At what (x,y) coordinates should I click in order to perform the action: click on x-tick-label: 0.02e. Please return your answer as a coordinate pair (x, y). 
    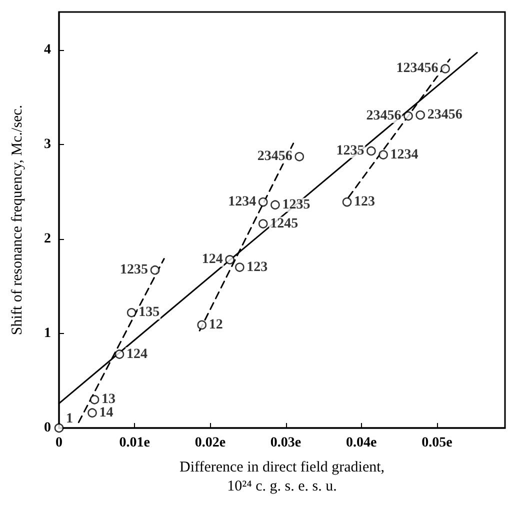
    Looking at the image, I should click on (210, 443).